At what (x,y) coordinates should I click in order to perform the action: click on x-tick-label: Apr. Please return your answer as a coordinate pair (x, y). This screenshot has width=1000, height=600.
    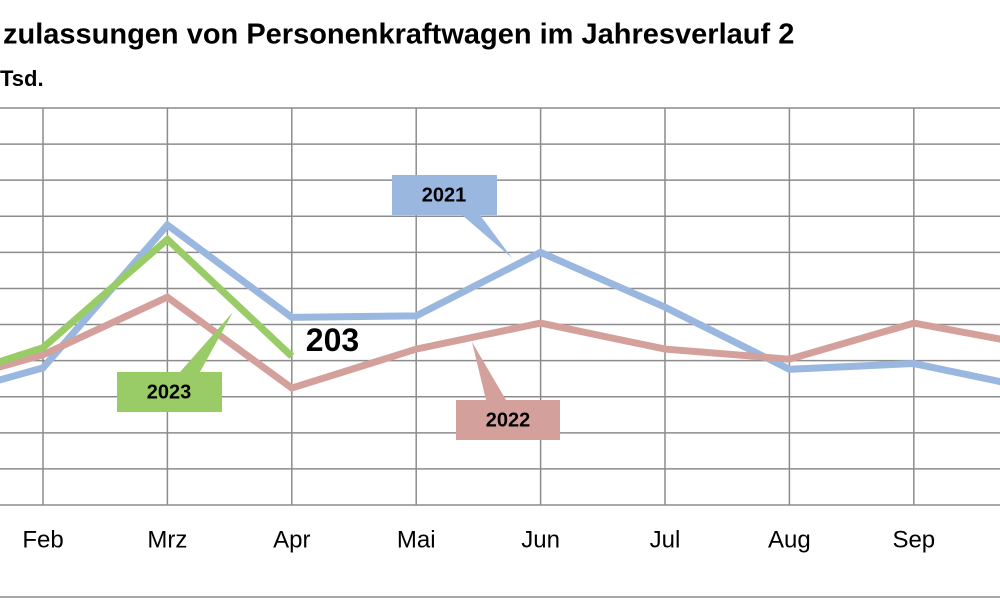
    Looking at the image, I should click on (291, 539).